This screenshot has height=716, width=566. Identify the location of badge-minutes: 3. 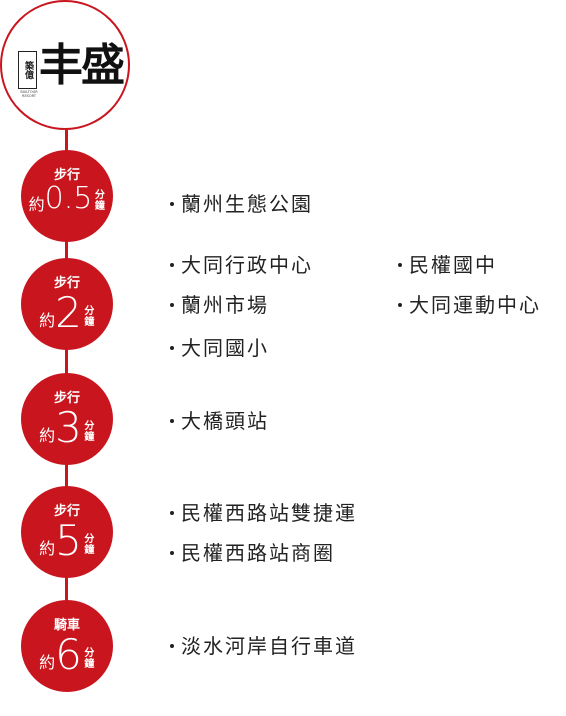
(68, 427).